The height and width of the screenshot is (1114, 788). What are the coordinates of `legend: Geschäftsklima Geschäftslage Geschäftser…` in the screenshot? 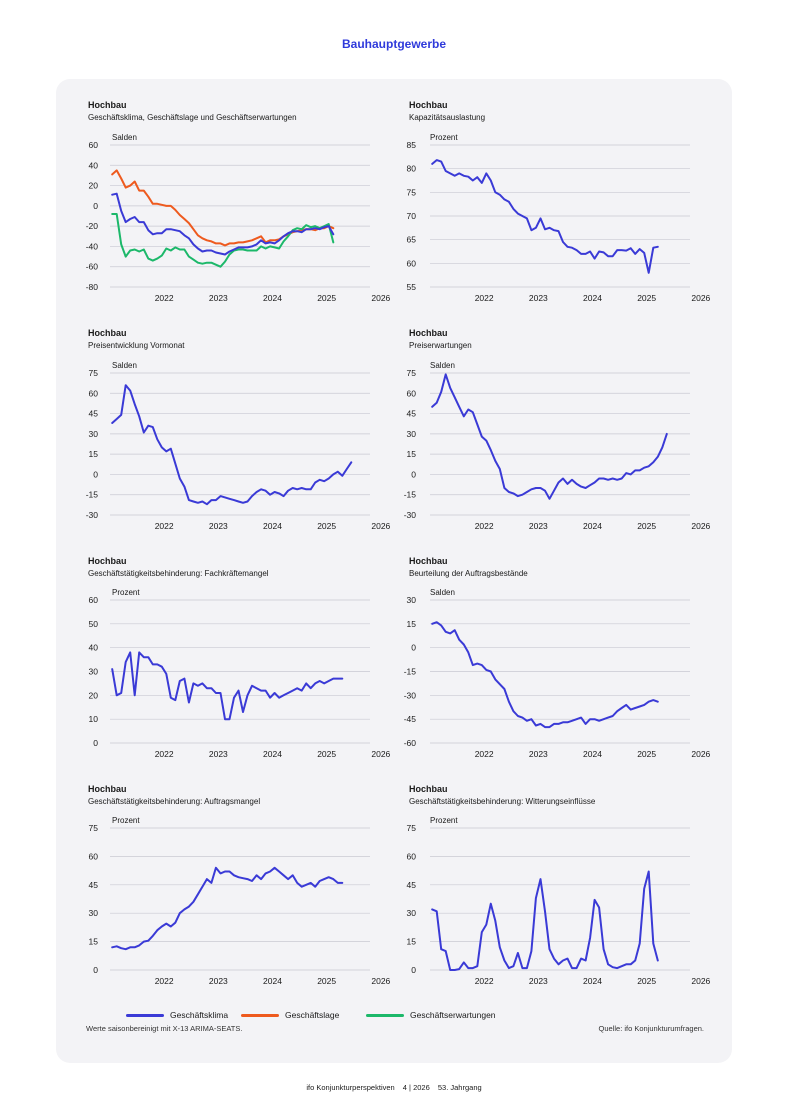 It's located at (394, 1017).